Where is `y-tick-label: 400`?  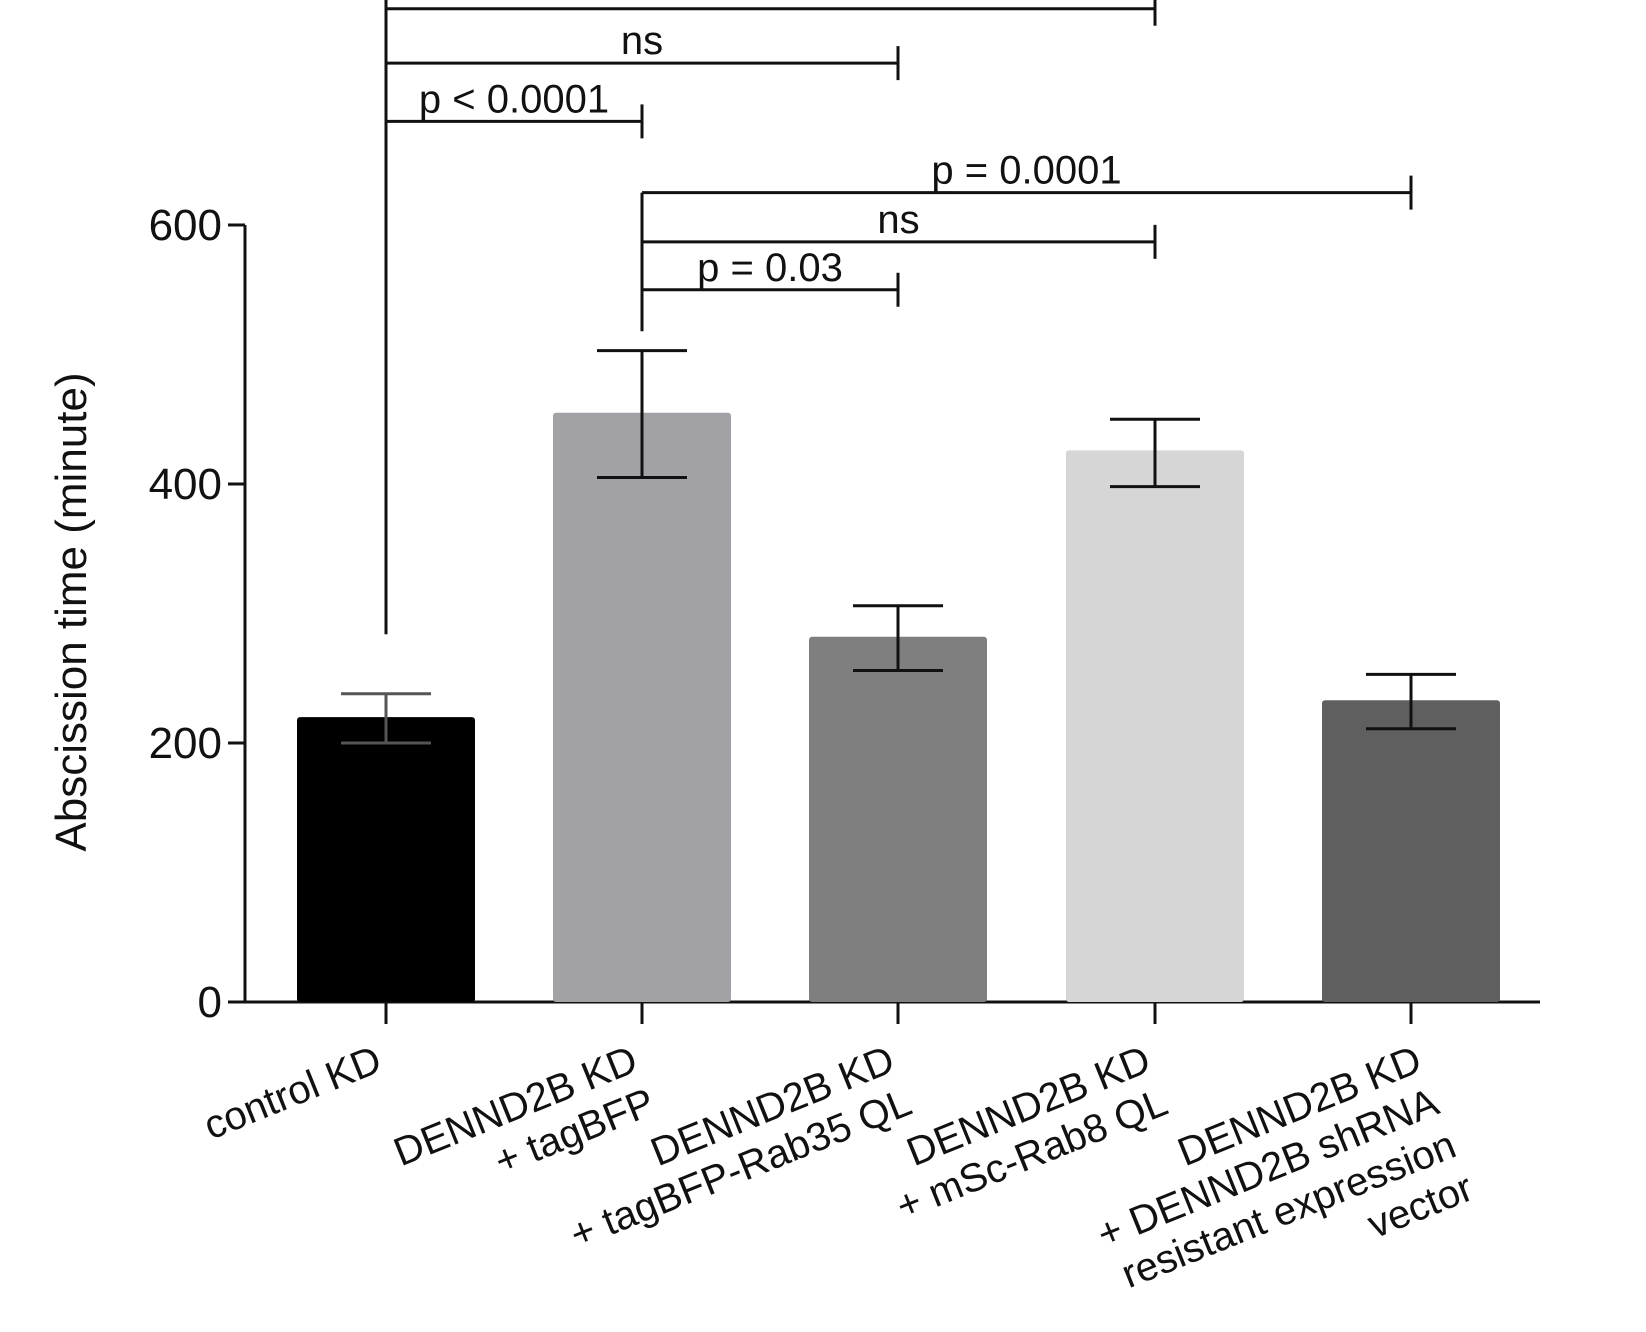
y-tick-label: 400 is located at coordinates (185, 484).